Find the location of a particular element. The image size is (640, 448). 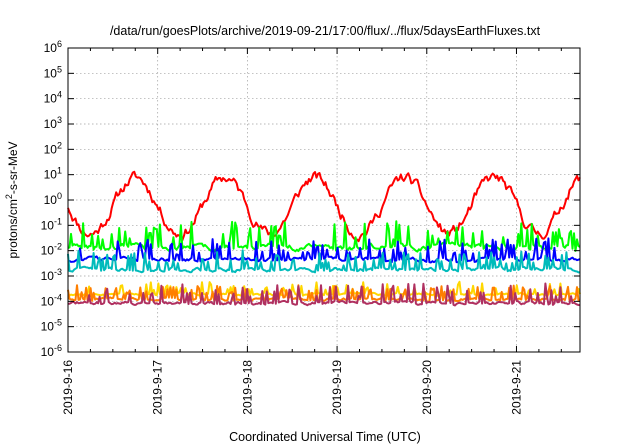

y-tick-label: 10⁻⁴ is located at coordinates (51, 300).